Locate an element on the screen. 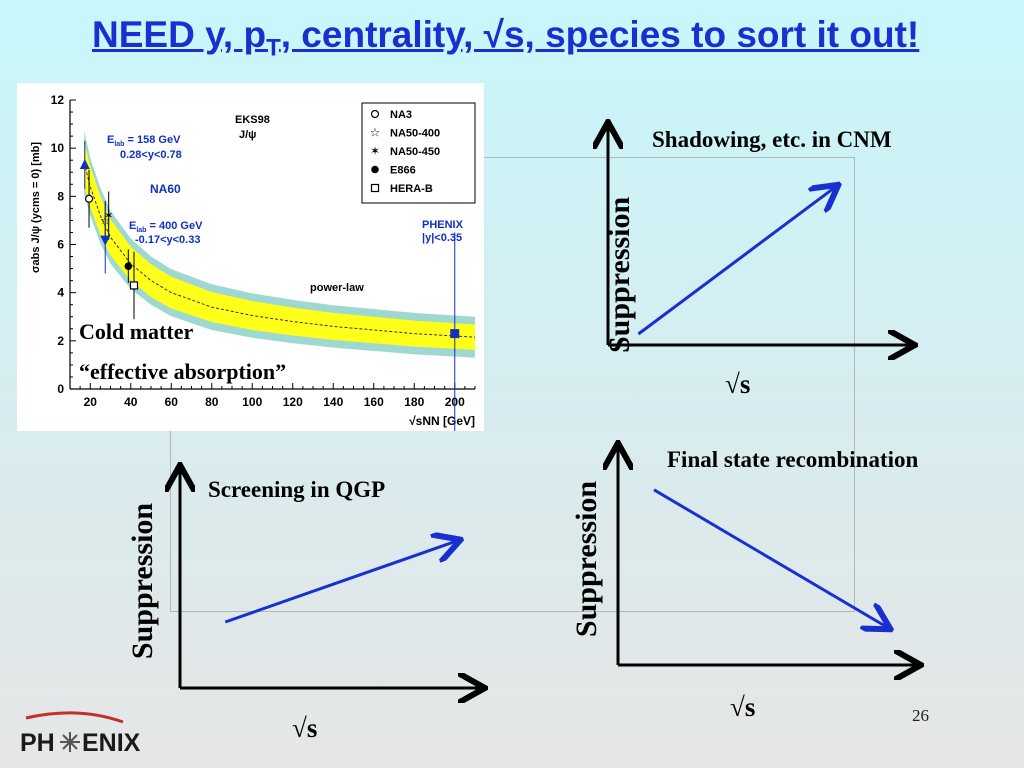 Image resolution: width=1024 pixels, height=768 pixels. cartoon-shadowing-svg is located at coordinates (760, 260).